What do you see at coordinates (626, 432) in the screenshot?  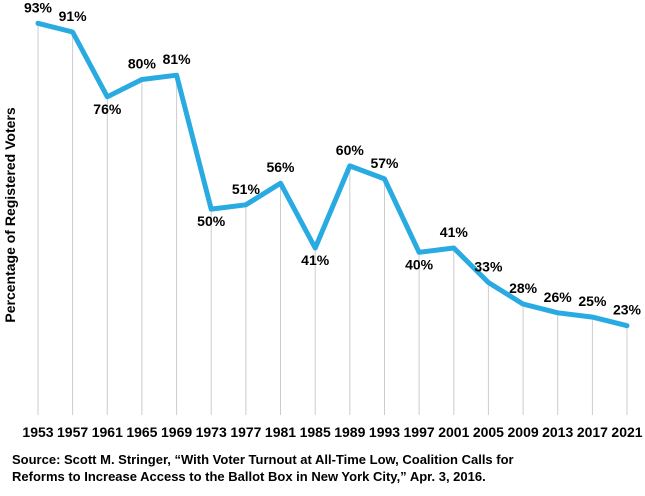 I see `x-axis-tick-label: 2021` at bounding box center [626, 432].